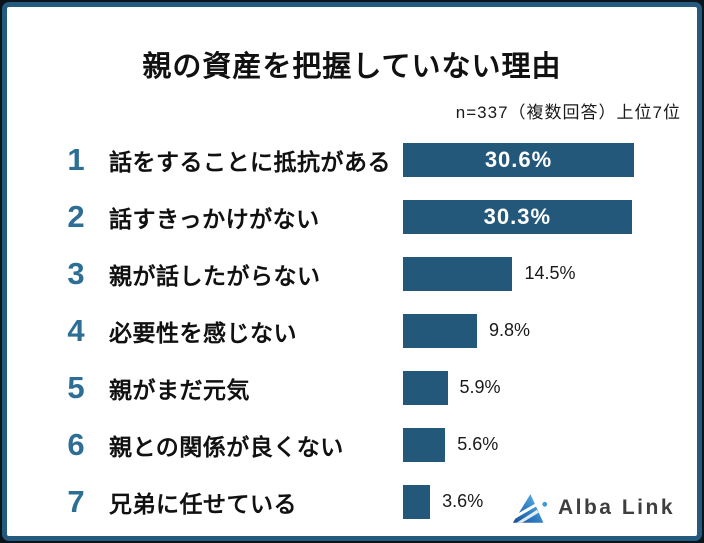 The height and width of the screenshot is (543, 704). Describe the element at coordinates (203, 332) in the screenshot. I see `category-label: 必要性を感じない` at that location.